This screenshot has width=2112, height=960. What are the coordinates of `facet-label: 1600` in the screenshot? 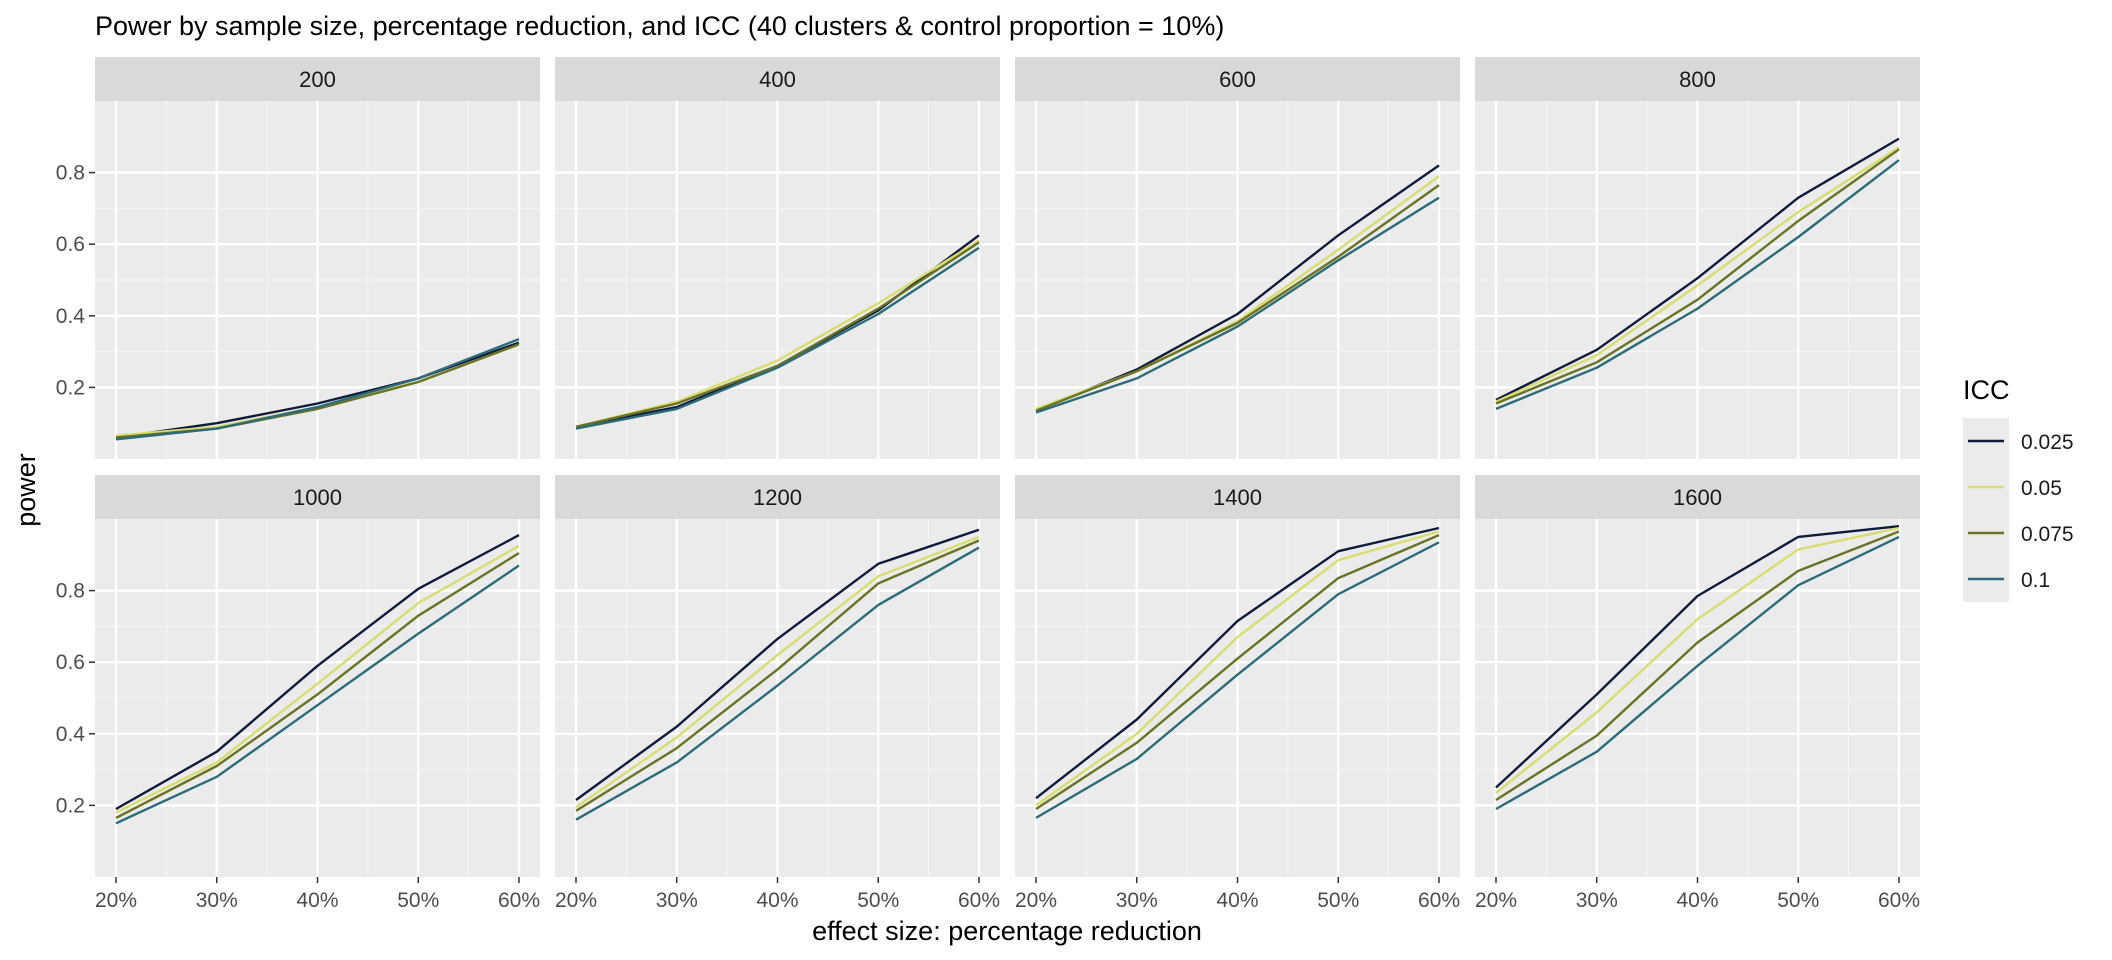 It's located at (1697, 497).